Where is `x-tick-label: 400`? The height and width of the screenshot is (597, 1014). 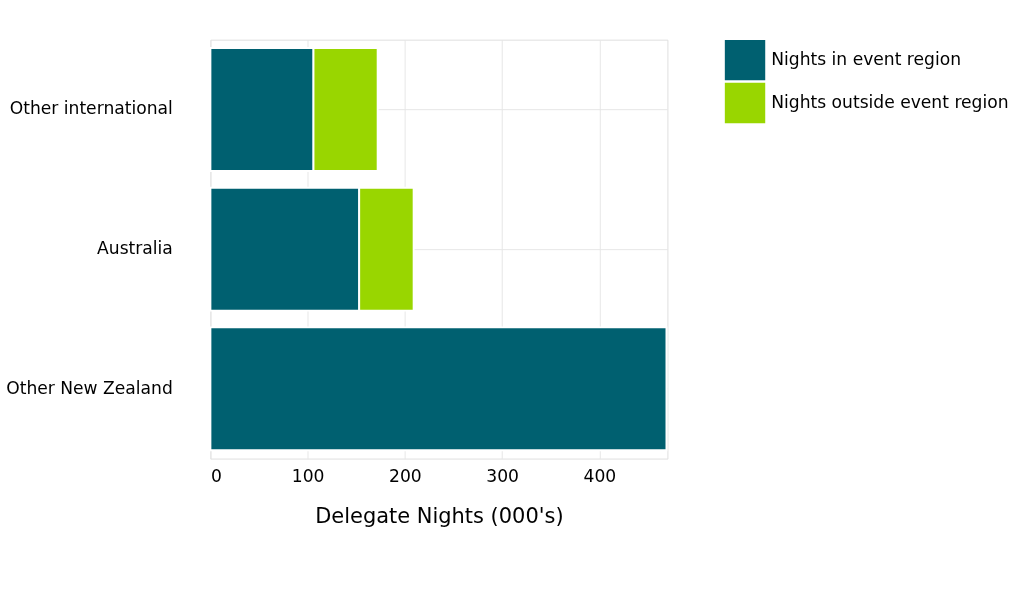 x-tick-label: 400 is located at coordinates (600, 475).